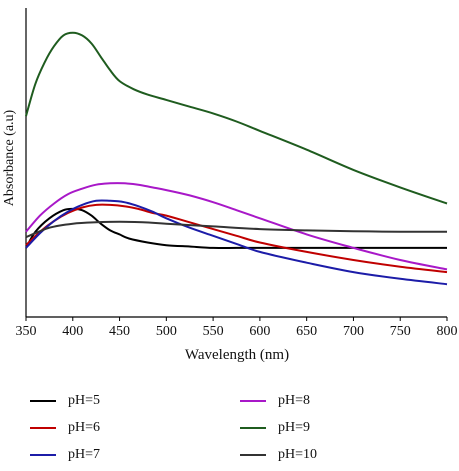  What do you see at coordinates (447, 331) in the screenshot?
I see `x-tick-label: 800` at bounding box center [447, 331].